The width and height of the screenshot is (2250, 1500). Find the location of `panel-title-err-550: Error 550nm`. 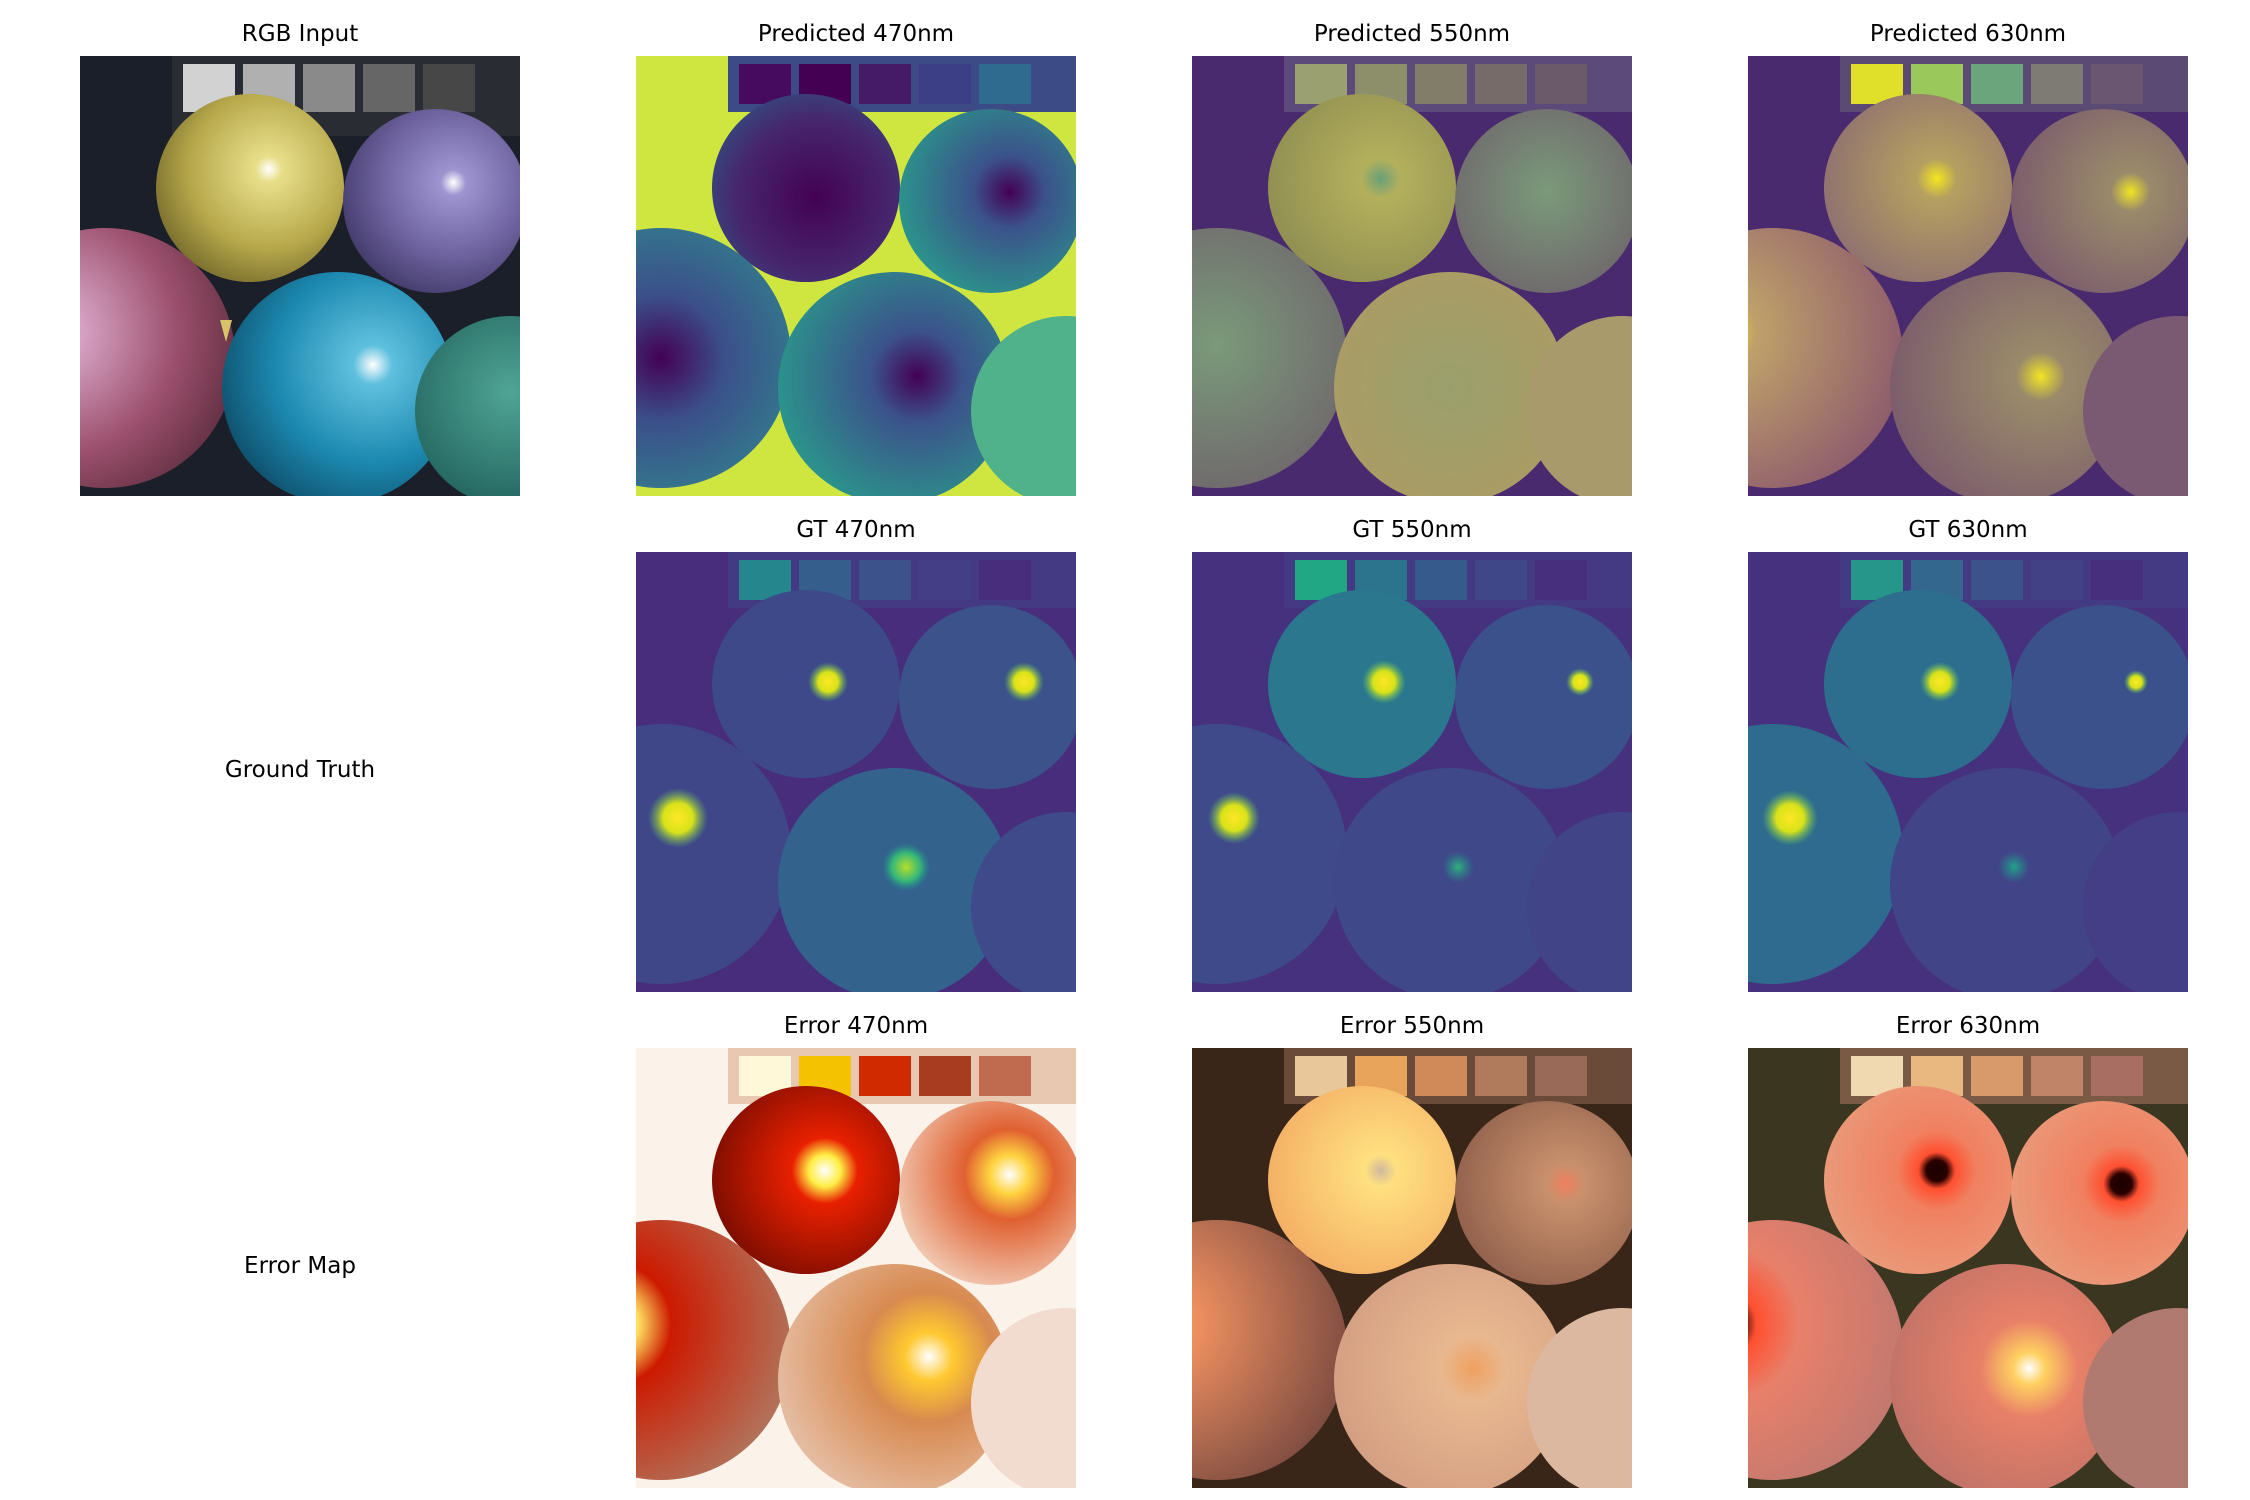

panel-title-err-550: Error 550nm is located at coordinates (1412, 1026).